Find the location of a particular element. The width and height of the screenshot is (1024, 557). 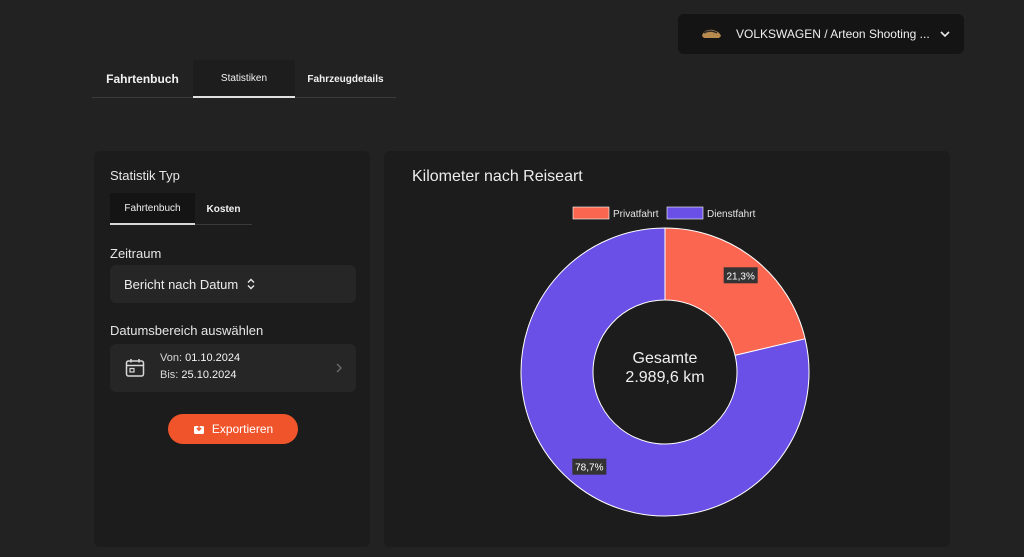

legend-item-privatfahrt: Privatfahrt is located at coordinates (615, 213).